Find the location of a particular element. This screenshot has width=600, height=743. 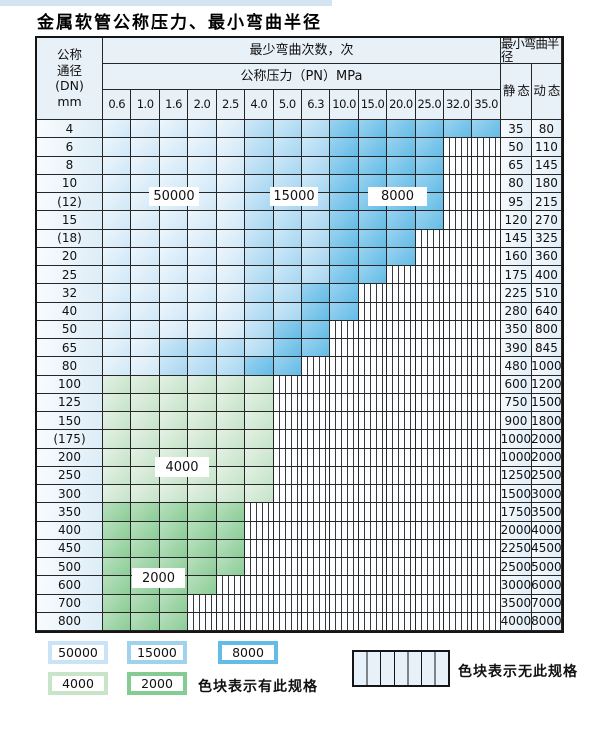

dn-cell: 8 is located at coordinates (70, 165).